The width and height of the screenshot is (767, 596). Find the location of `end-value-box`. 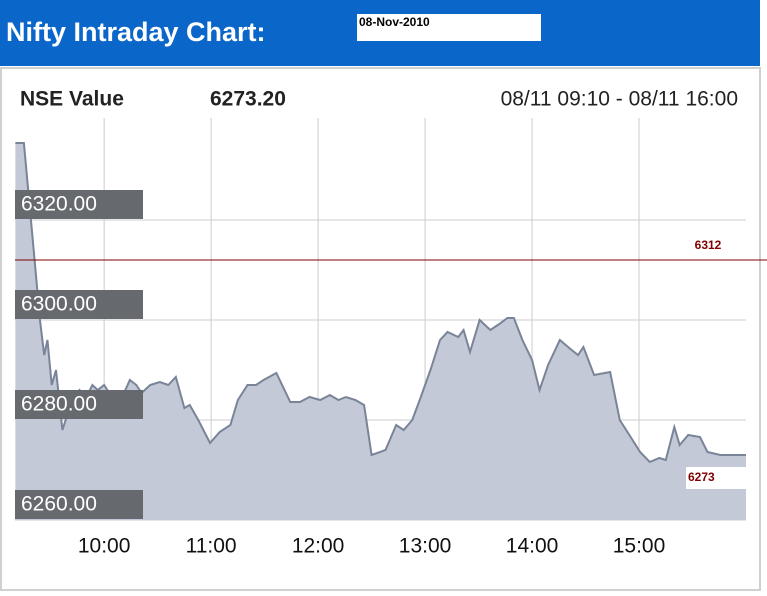

end-value-box is located at coordinates (716, 478).